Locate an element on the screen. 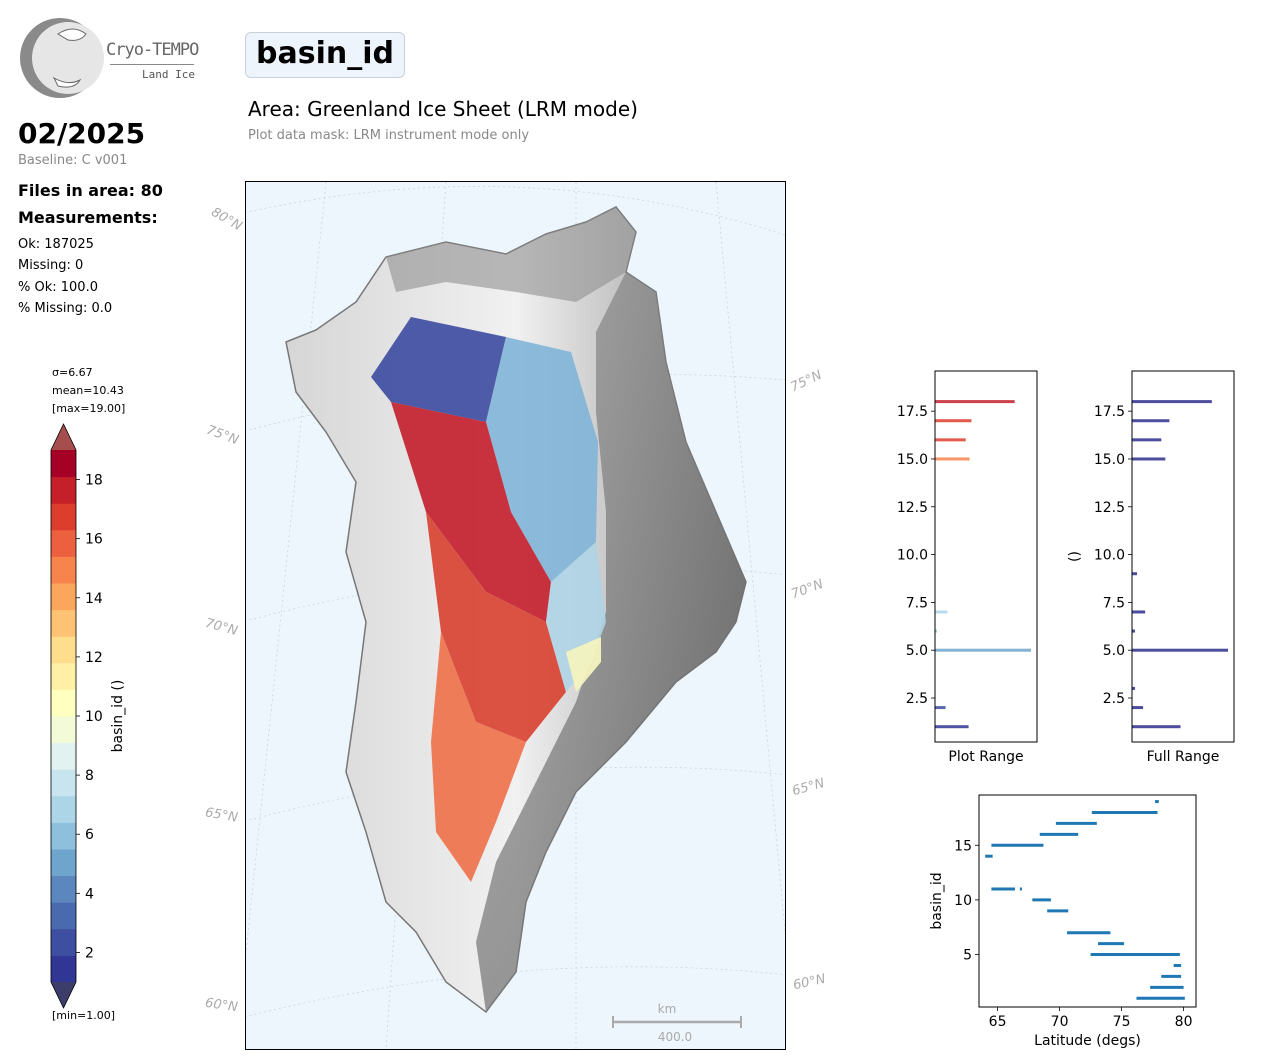 This screenshot has width=1272, height=1060. moon-logo-icon is located at coordinates (62, 58).